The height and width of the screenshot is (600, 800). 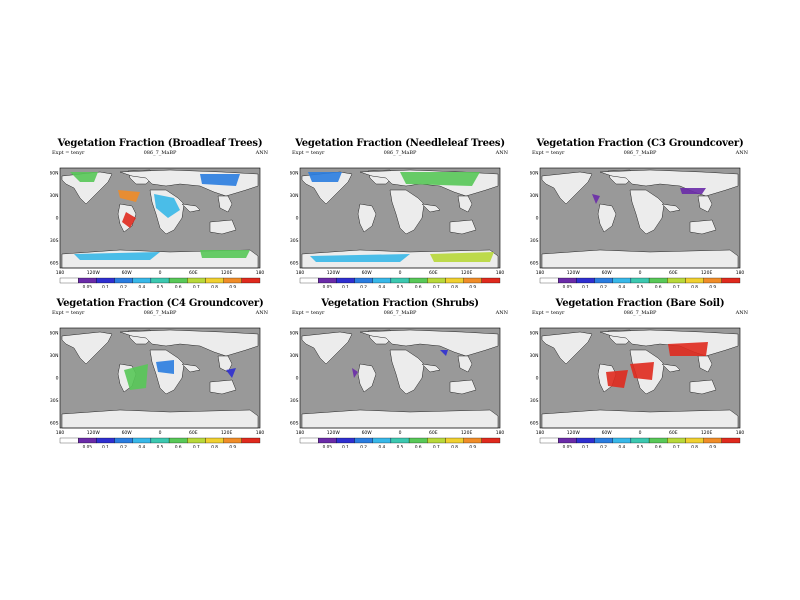 What do you see at coordinates (160, 143) in the screenshot?
I see `panel-title: Vegetation Fraction (Broadleaf Trees)` at bounding box center [160, 143].